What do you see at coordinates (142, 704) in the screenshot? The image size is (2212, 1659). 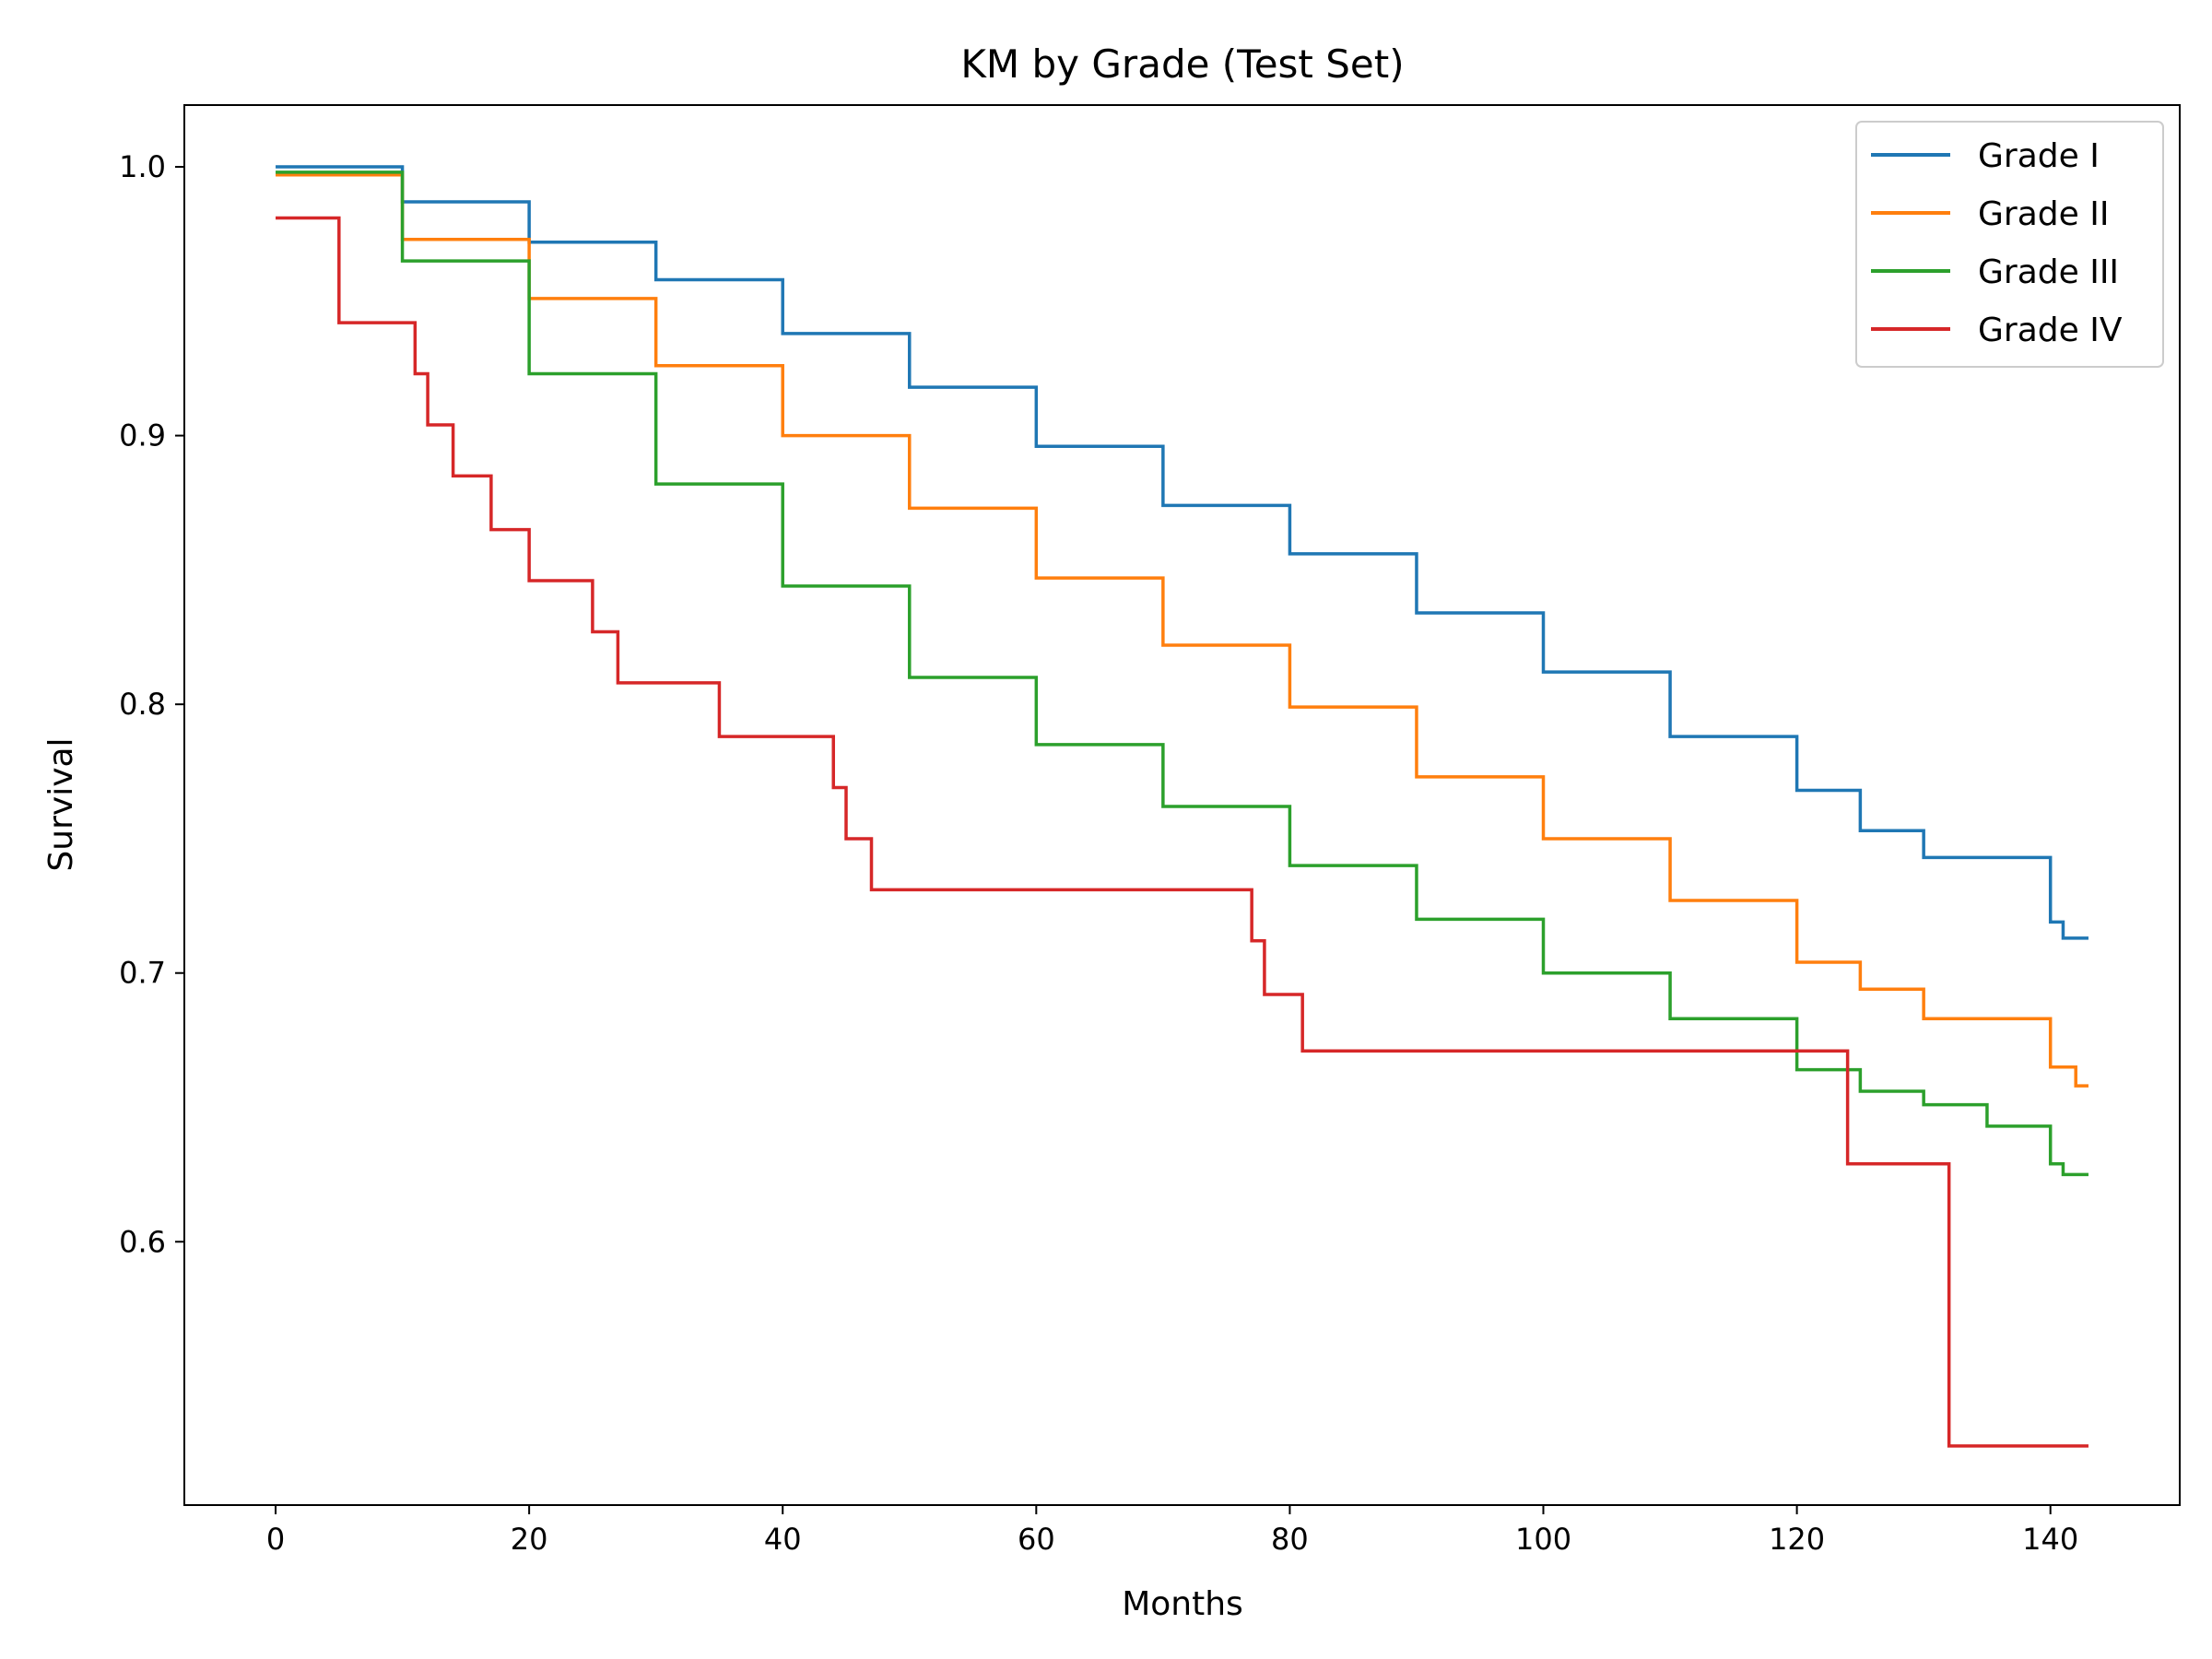 I see `y-tick-label: 0.8` at bounding box center [142, 704].